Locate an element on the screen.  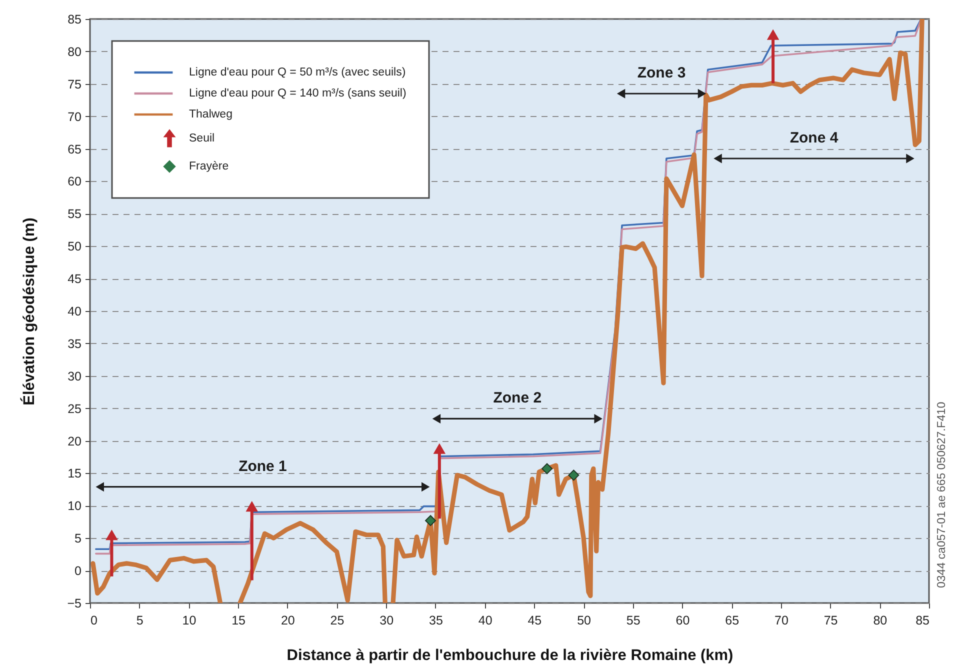
x-axis-title: Distance à partir de l'embouchure de la rivière Romaine (km) is located at coordinates (510, 655).